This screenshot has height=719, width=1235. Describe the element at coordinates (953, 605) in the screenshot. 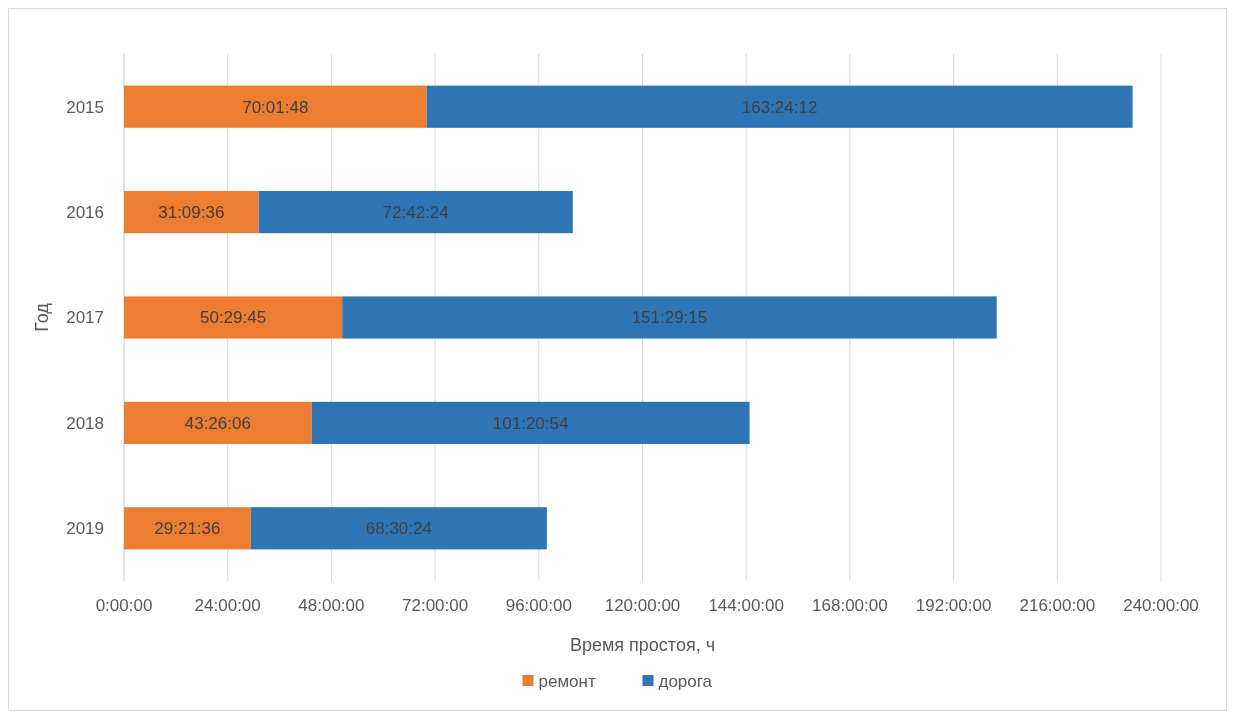

I see `x-tick-label: 192:00:00` at that location.